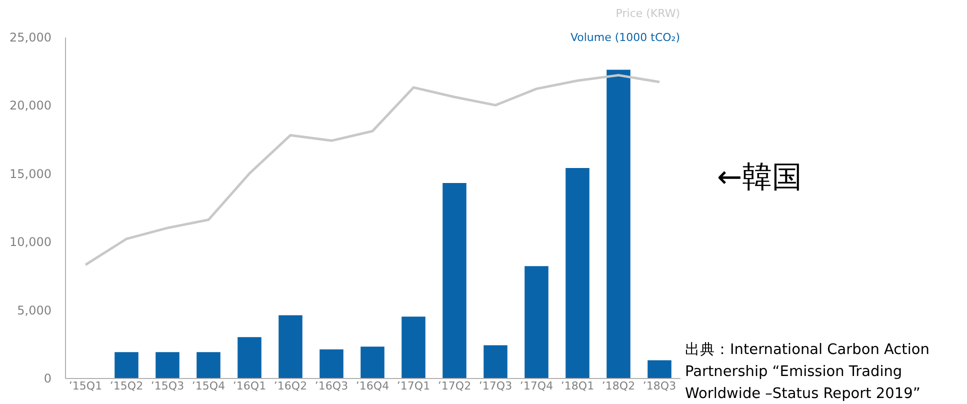 The height and width of the screenshot is (404, 967). What do you see at coordinates (31, 173) in the screenshot?
I see `y-tick-label: 15,000` at bounding box center [31, 173].